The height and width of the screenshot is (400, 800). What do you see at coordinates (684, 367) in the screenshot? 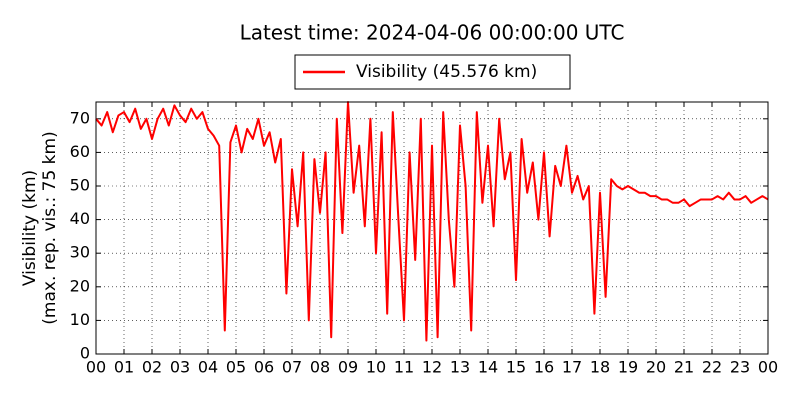
I see `x-tick-label: 21` at bounding box center [684, 367].